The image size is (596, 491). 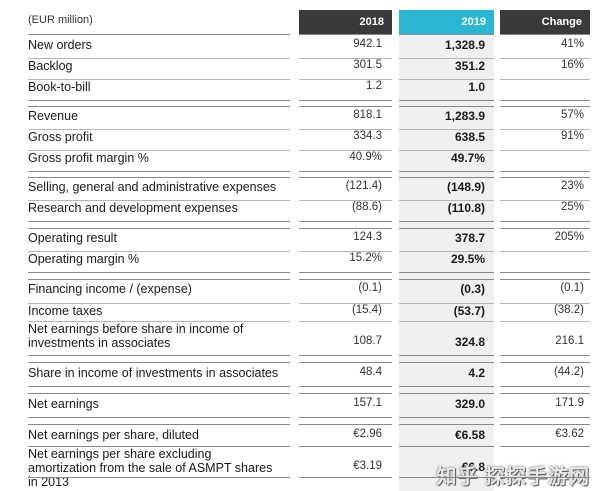 I want to click on value-2018: €3.19, so click(x=367, y=466).